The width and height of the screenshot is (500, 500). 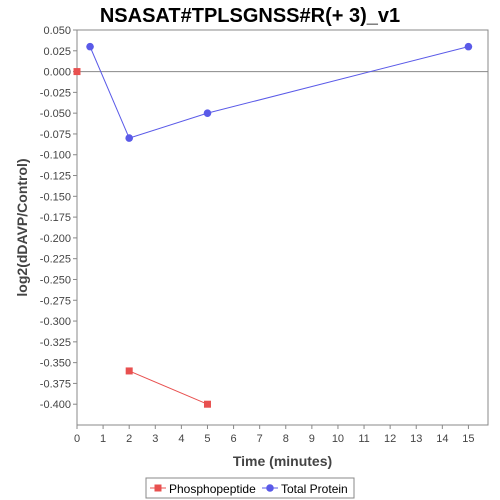 What do you see at coordinates (314, 489) in the screenshot?
I see `legend-total-protein-label: Total Protein` at bounding box center [314, 489].